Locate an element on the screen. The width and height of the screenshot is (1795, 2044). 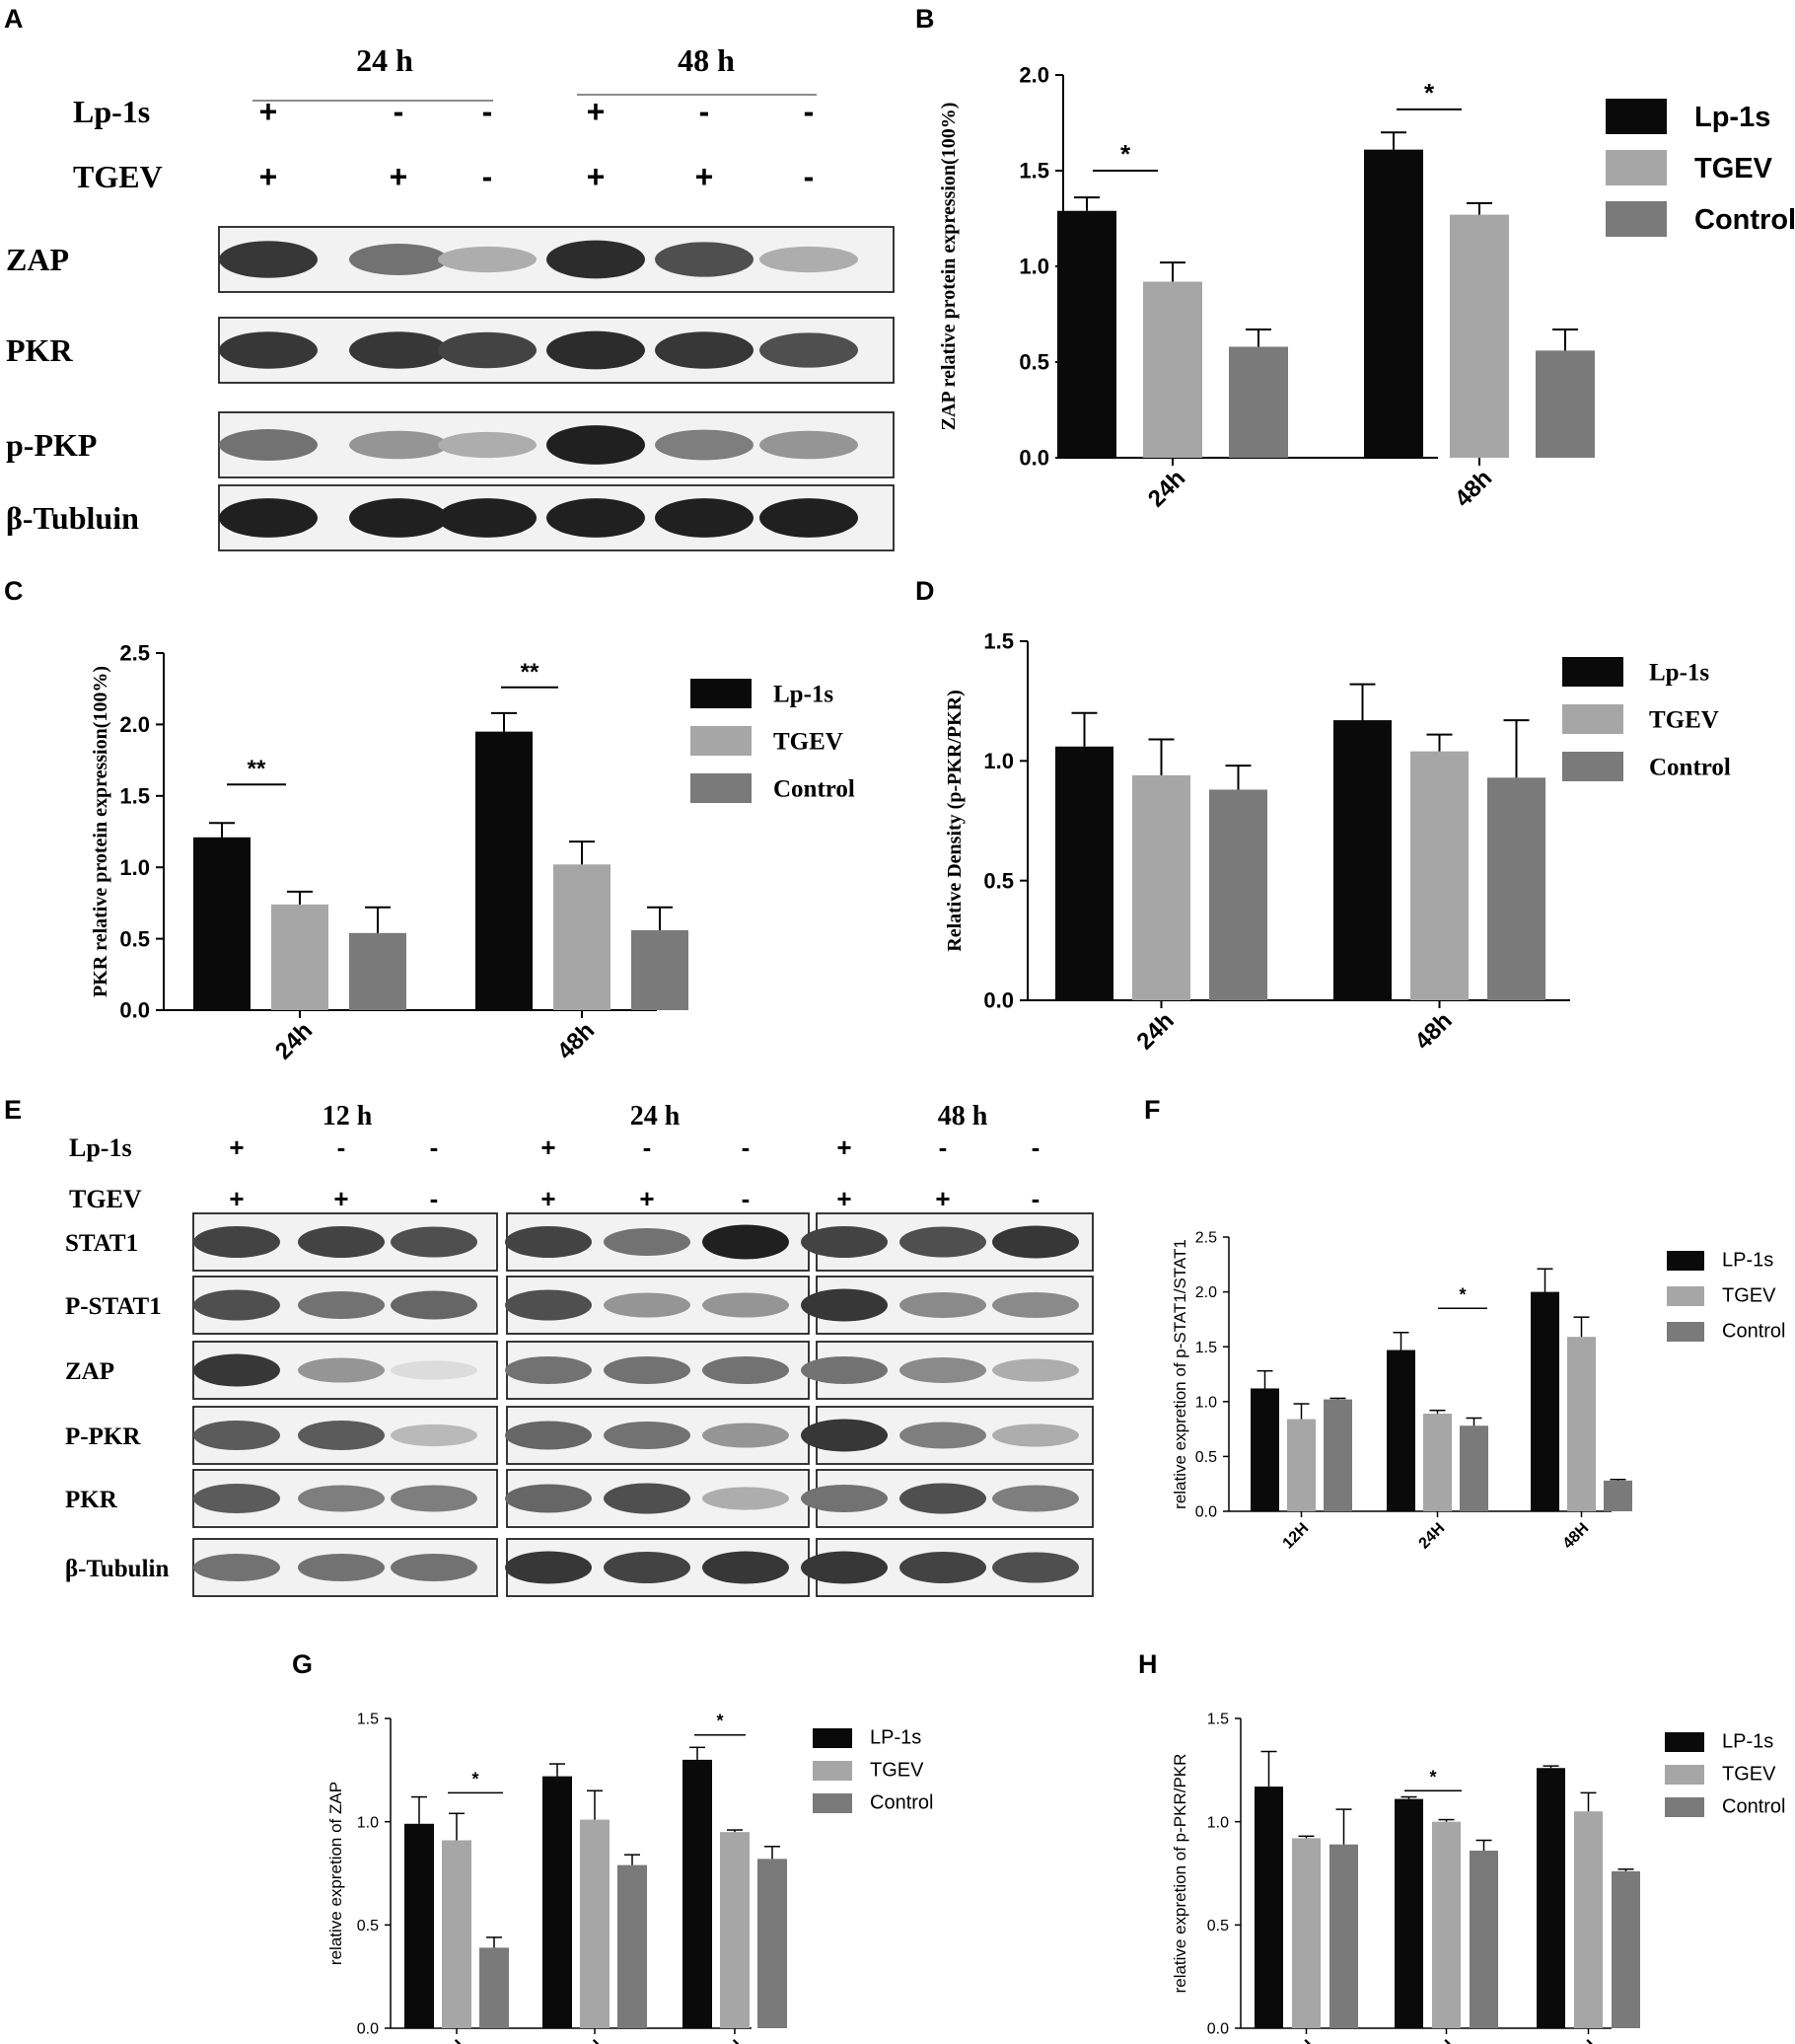
panel-label-e: E is located at coordinates (13, 1110).